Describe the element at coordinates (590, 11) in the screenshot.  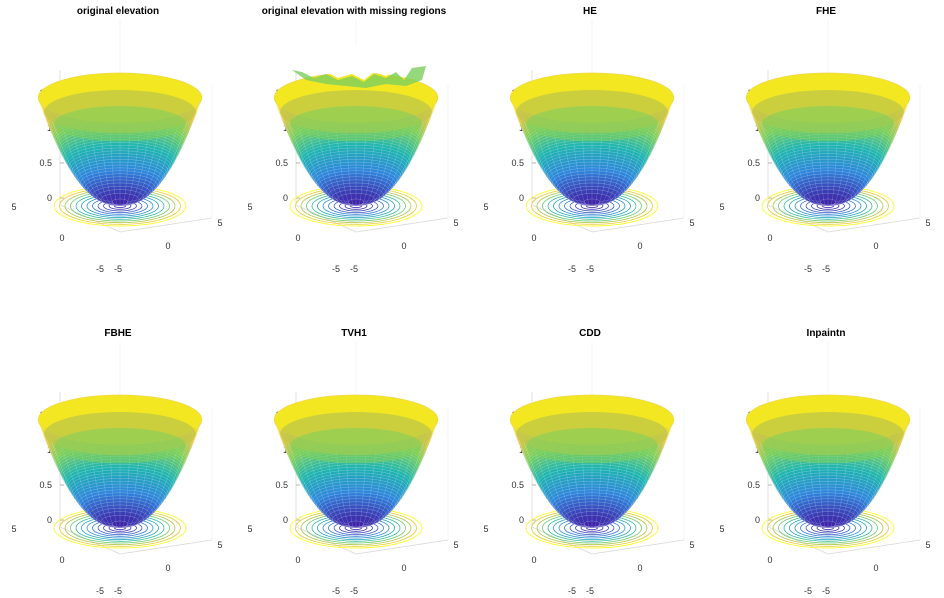
I see `subplot-title: HE` at that location.